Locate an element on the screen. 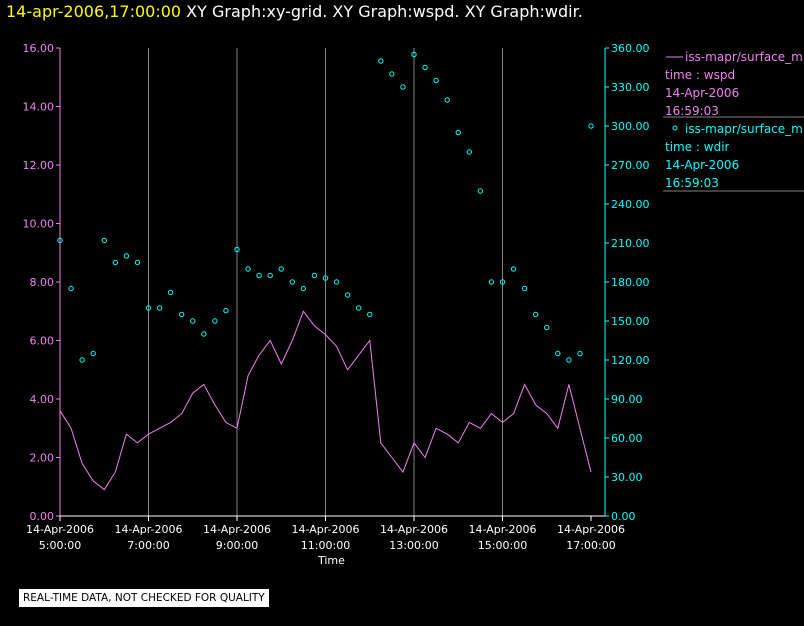 This screenshot has height=626, width=804. y-left-tick-label: 8.00 is located at coordinates (42, 282).